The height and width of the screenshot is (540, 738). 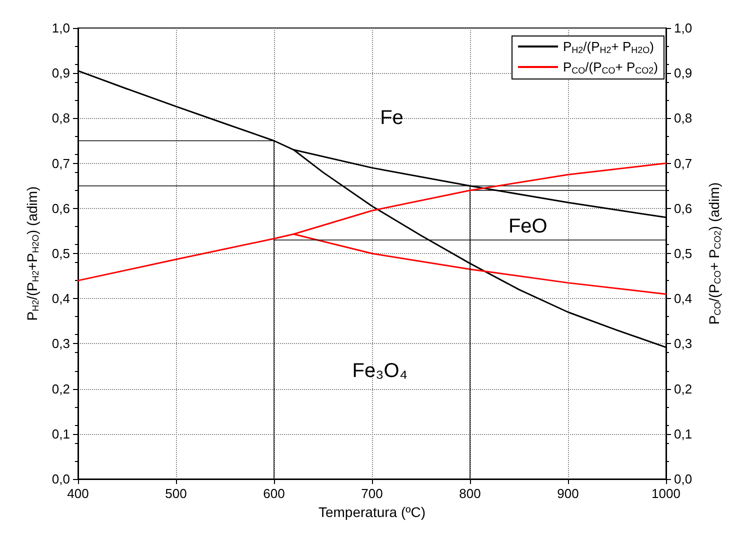 I want to click on y2-tick-label: 0,4, so click(x=683, y=298).